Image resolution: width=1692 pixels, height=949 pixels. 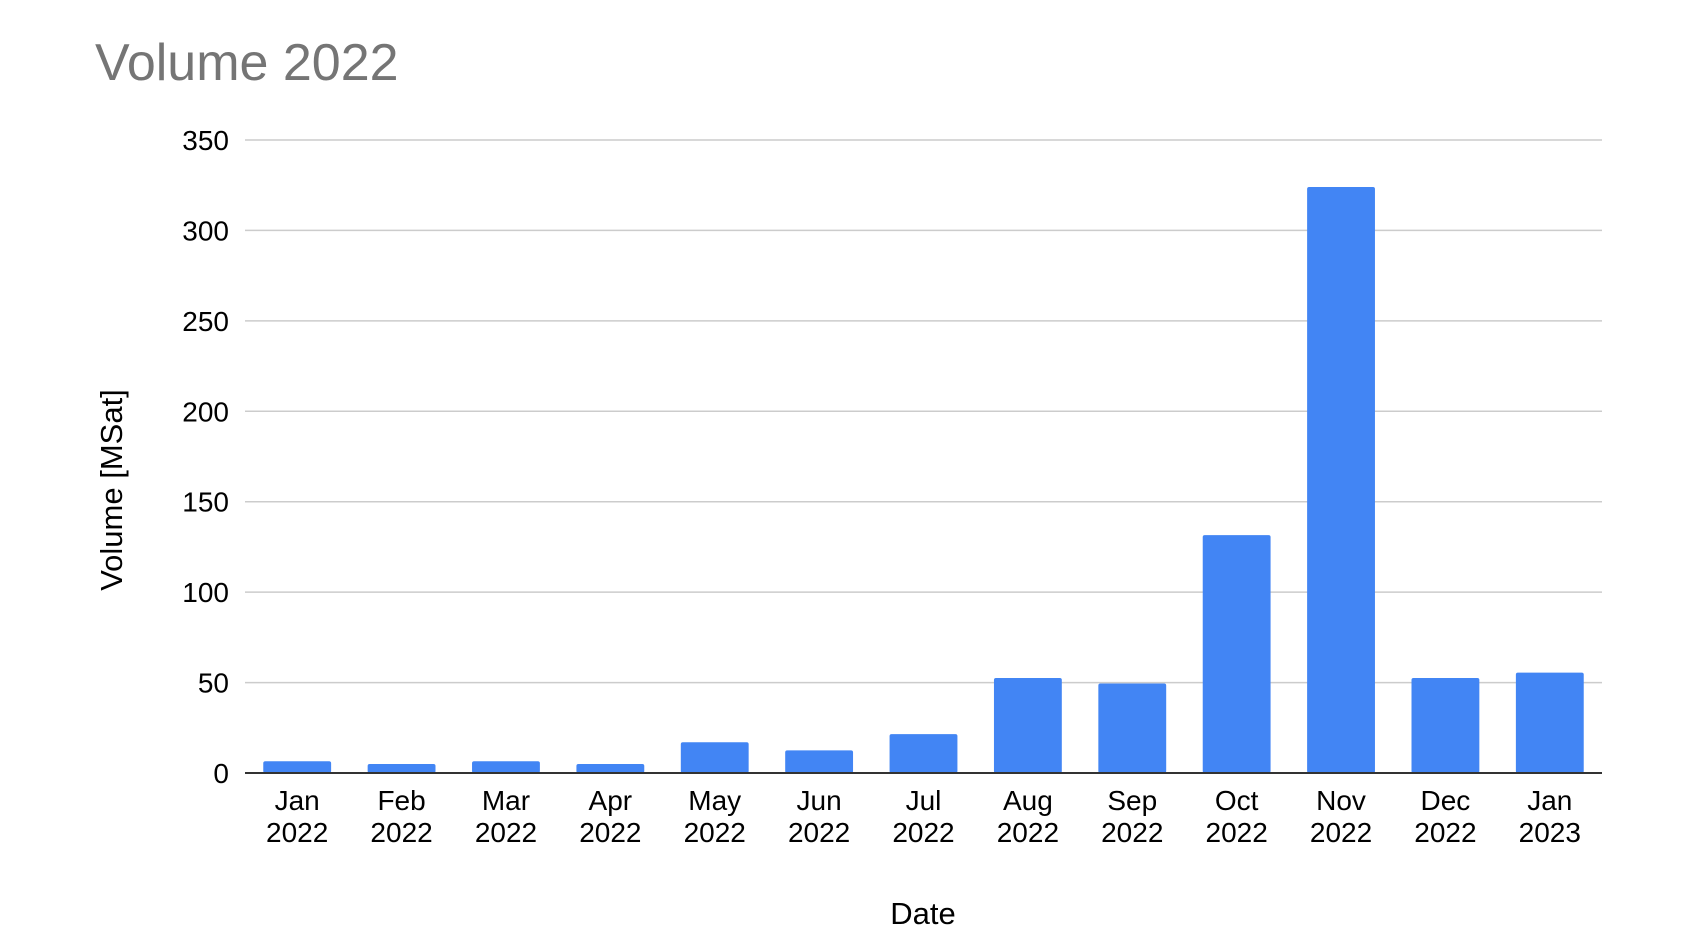 What do you see at coordinates (205, 502) in the screenshot?
I see `y-tick-label: 150` at bounding box center [205, 502].